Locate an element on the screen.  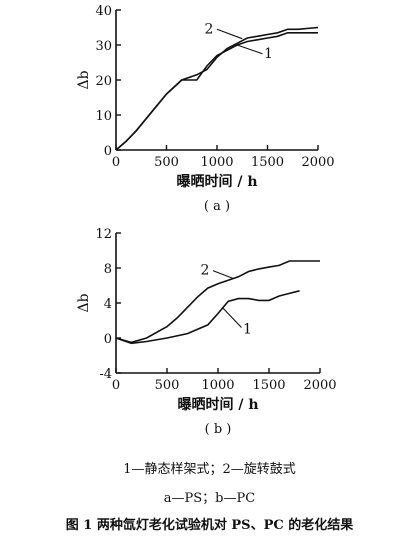
material-note: a—PS；b—PC is located at coordinates (209, 498).